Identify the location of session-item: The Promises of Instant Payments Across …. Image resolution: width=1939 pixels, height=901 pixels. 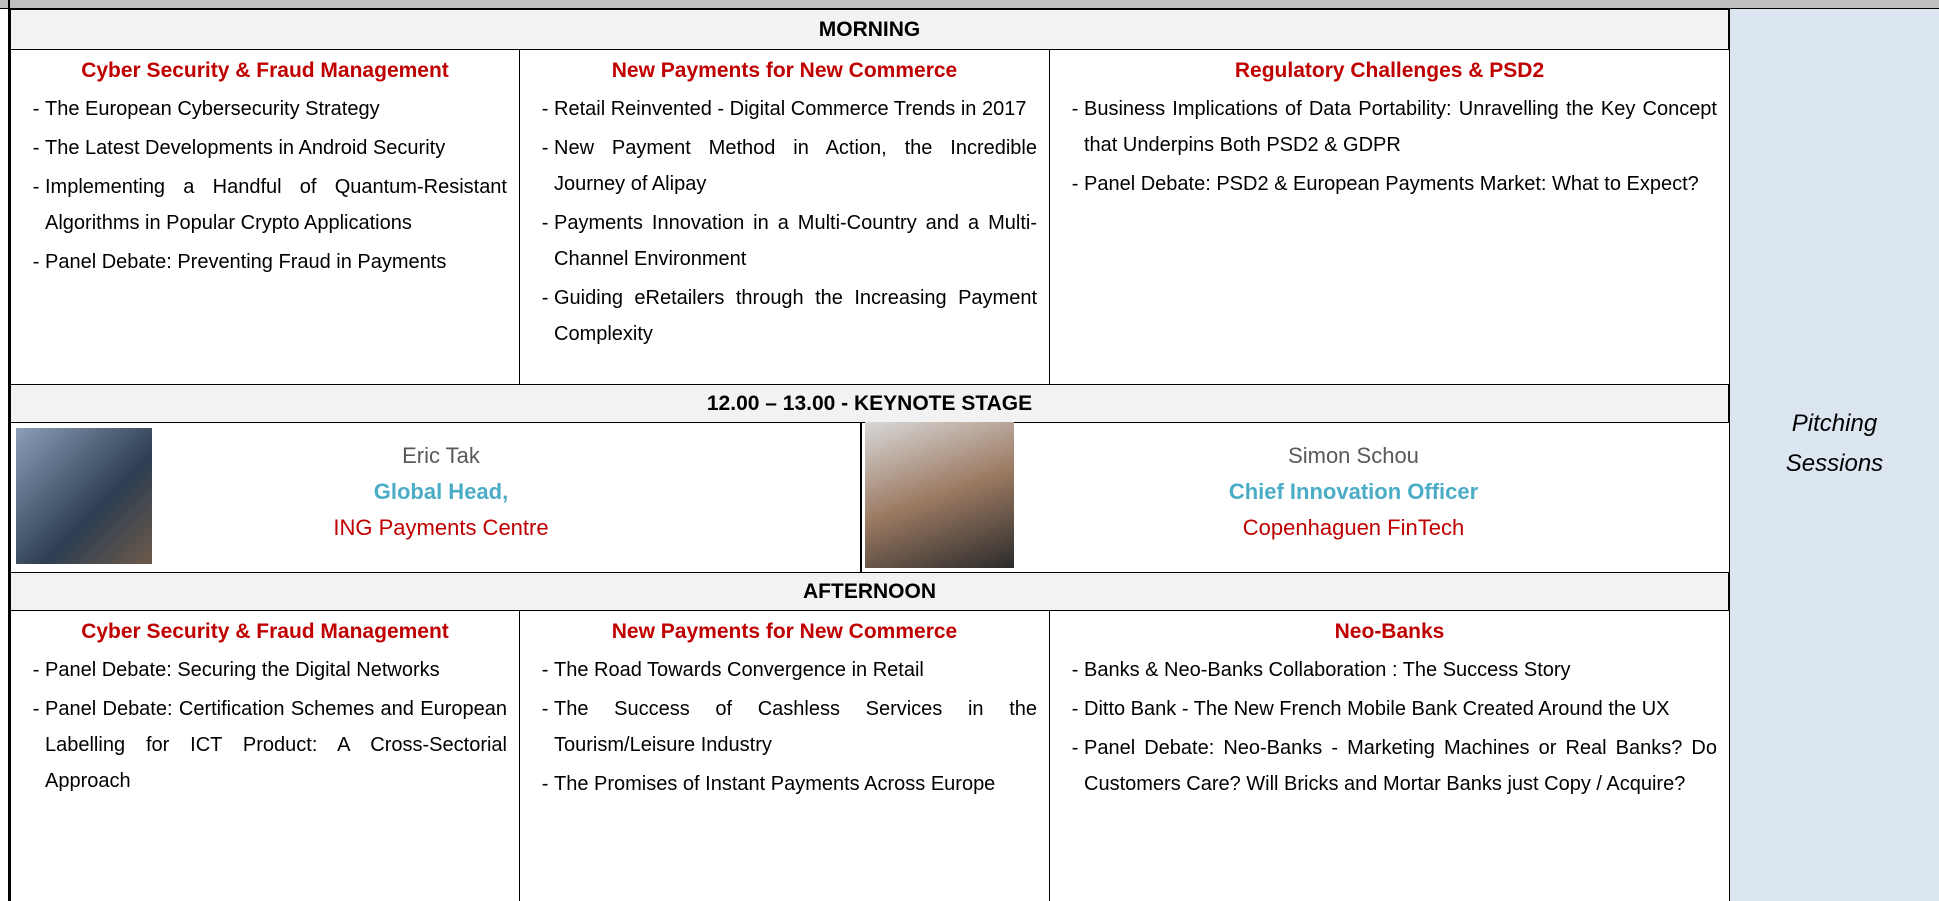
(795, 784).